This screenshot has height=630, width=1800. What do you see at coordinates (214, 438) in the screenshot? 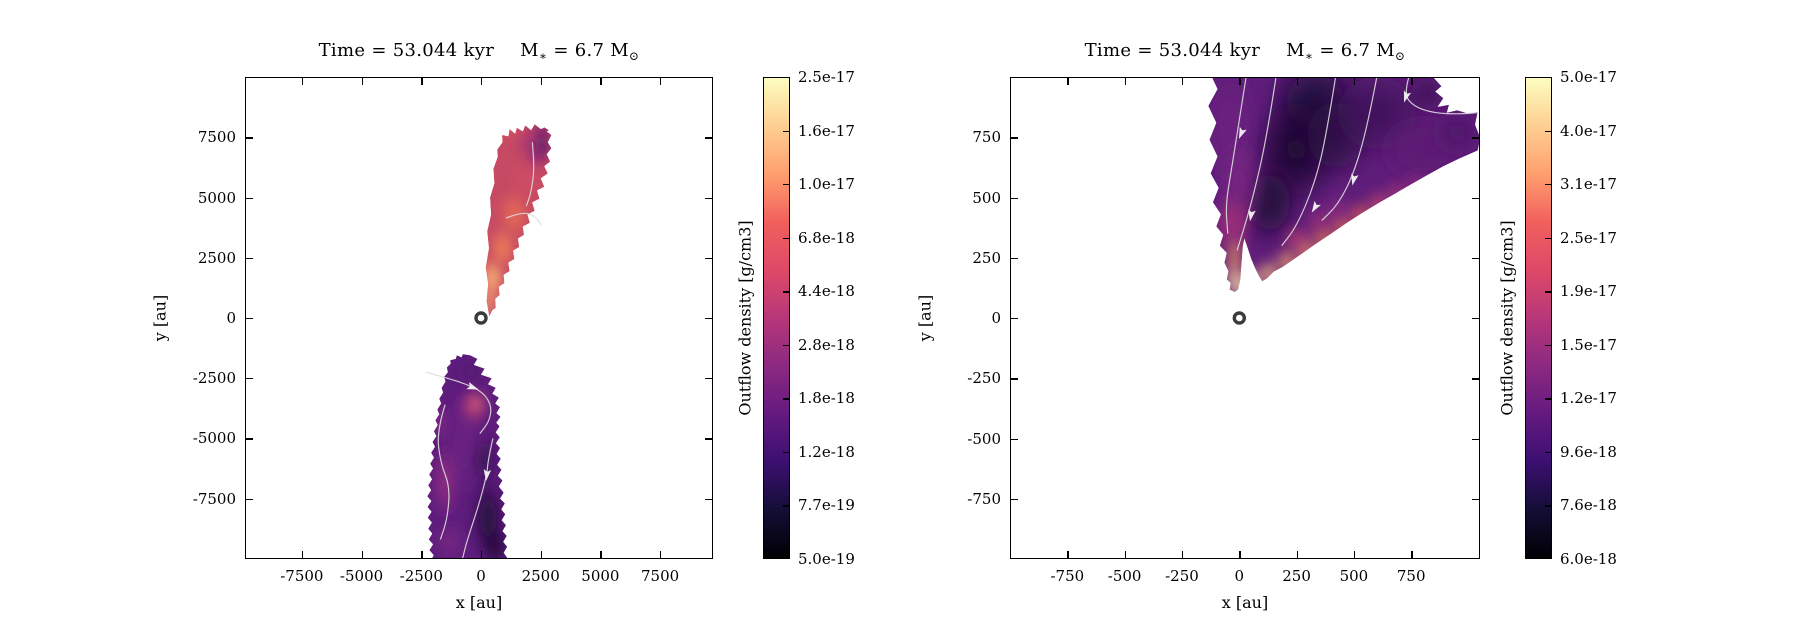
I see `y-tick-label: -5000` at bounding box center [214, 438].